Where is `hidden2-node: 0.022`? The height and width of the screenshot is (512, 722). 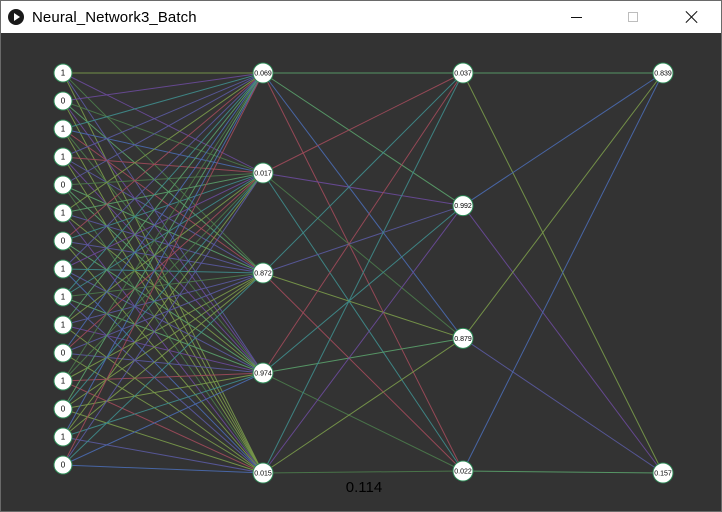
hidden2-node: 0.022 is located at coordinates (463, 471).